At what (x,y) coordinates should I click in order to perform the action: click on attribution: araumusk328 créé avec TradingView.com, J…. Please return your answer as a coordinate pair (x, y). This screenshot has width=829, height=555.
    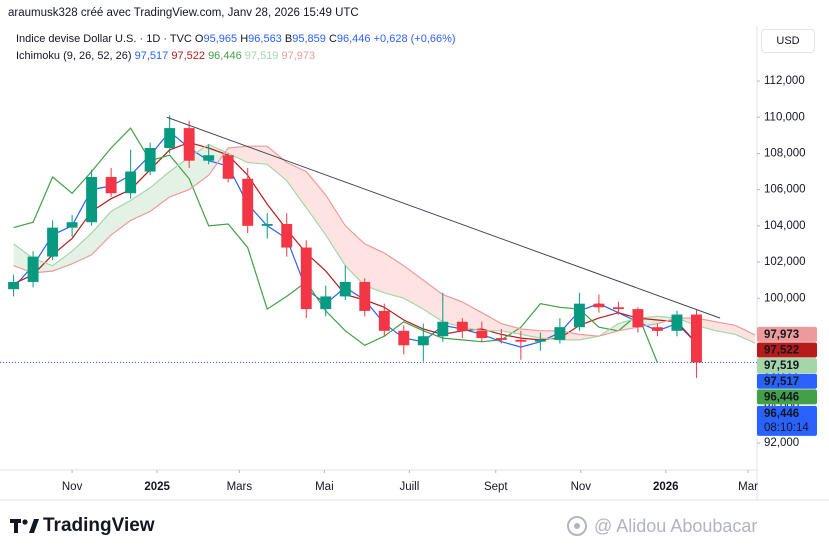
    Looking at the image, I should click on (183, 13).